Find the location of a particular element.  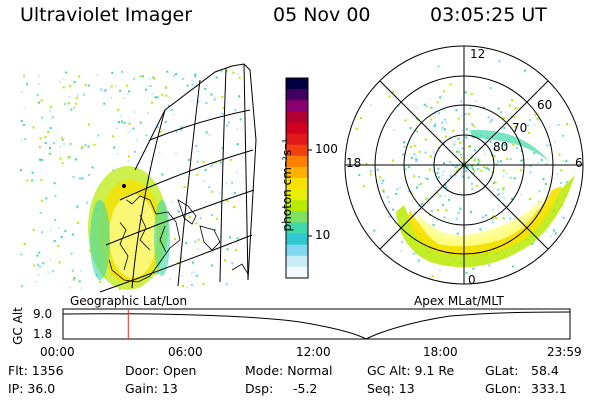

time-tick-18: 18:00 is located at coordinates (440, 352).